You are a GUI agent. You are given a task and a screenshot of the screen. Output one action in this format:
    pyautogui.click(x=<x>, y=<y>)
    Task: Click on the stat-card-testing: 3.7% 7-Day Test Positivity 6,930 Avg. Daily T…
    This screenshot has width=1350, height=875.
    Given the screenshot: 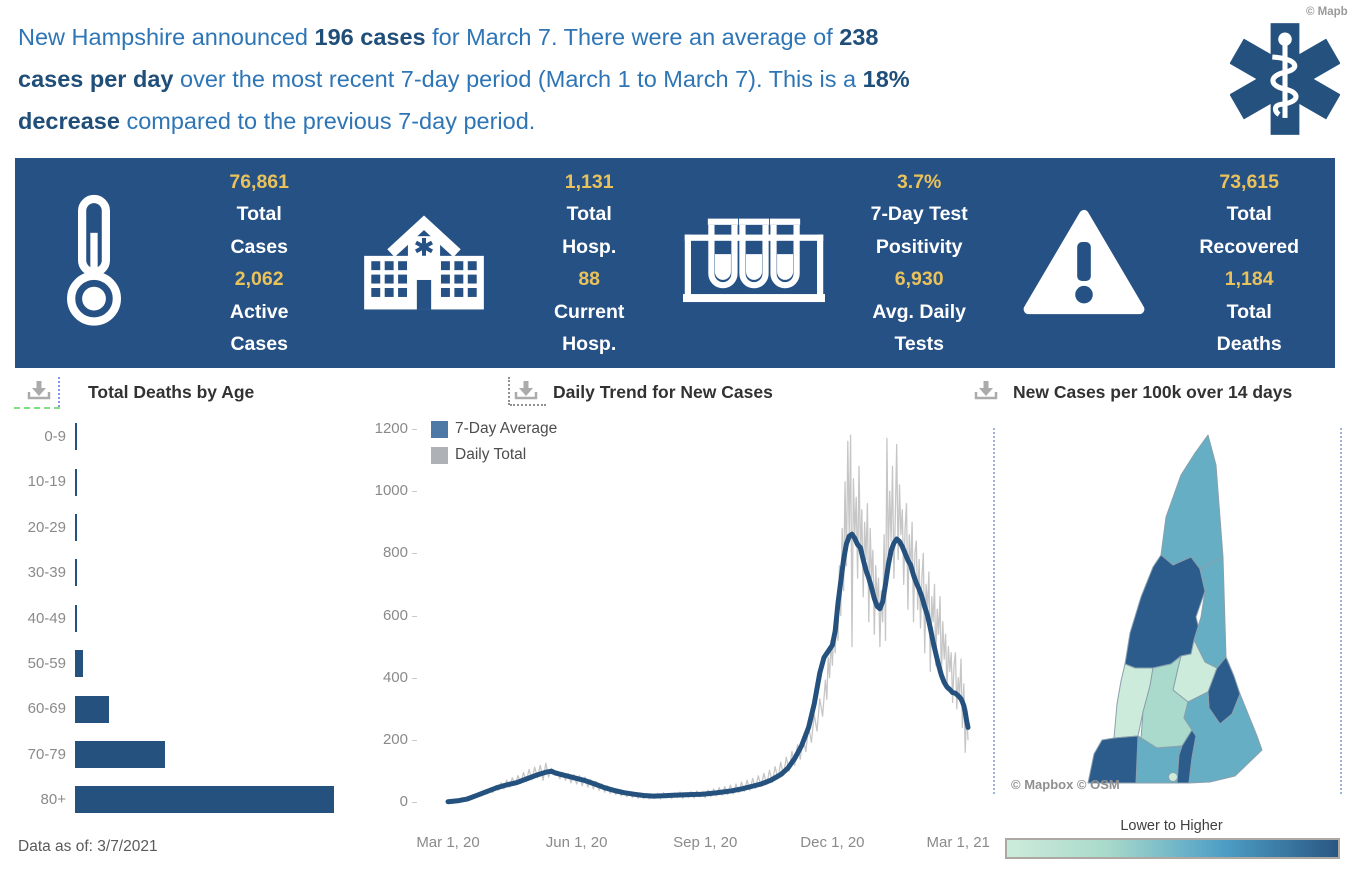 What is the action you would take?
    pyautogui.click(x=840, y=263)
    